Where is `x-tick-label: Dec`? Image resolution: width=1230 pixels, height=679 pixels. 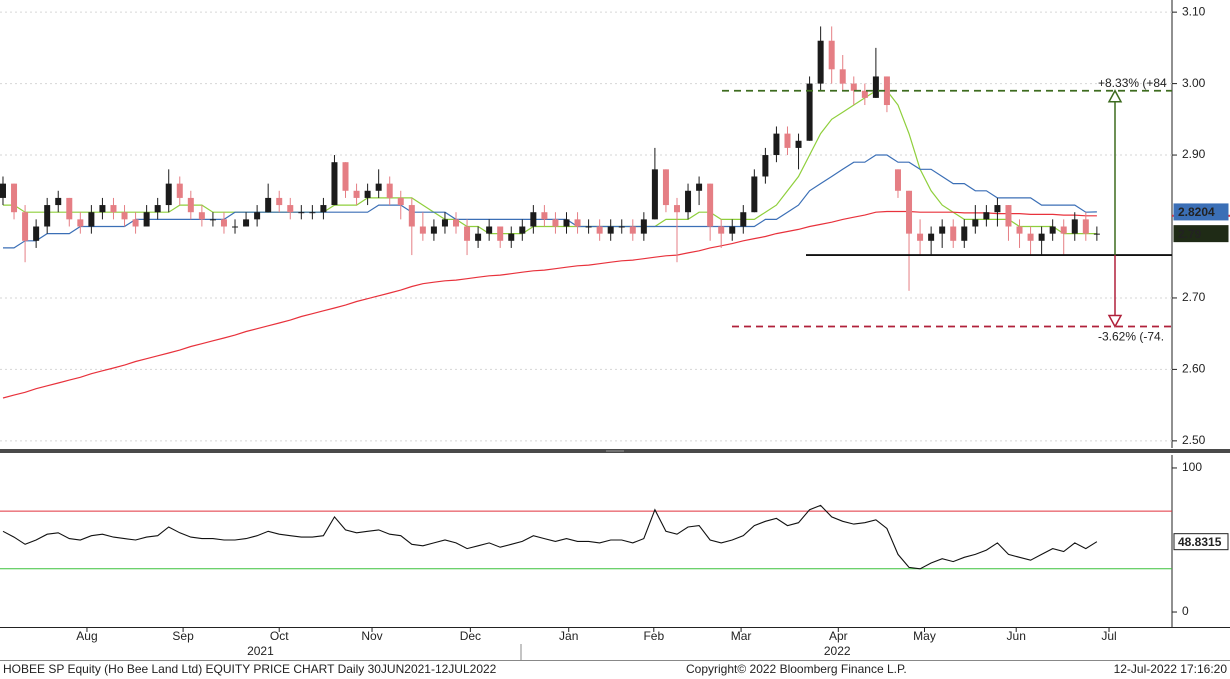
x-tick-label: Dec is located at coordinates (470, 636).